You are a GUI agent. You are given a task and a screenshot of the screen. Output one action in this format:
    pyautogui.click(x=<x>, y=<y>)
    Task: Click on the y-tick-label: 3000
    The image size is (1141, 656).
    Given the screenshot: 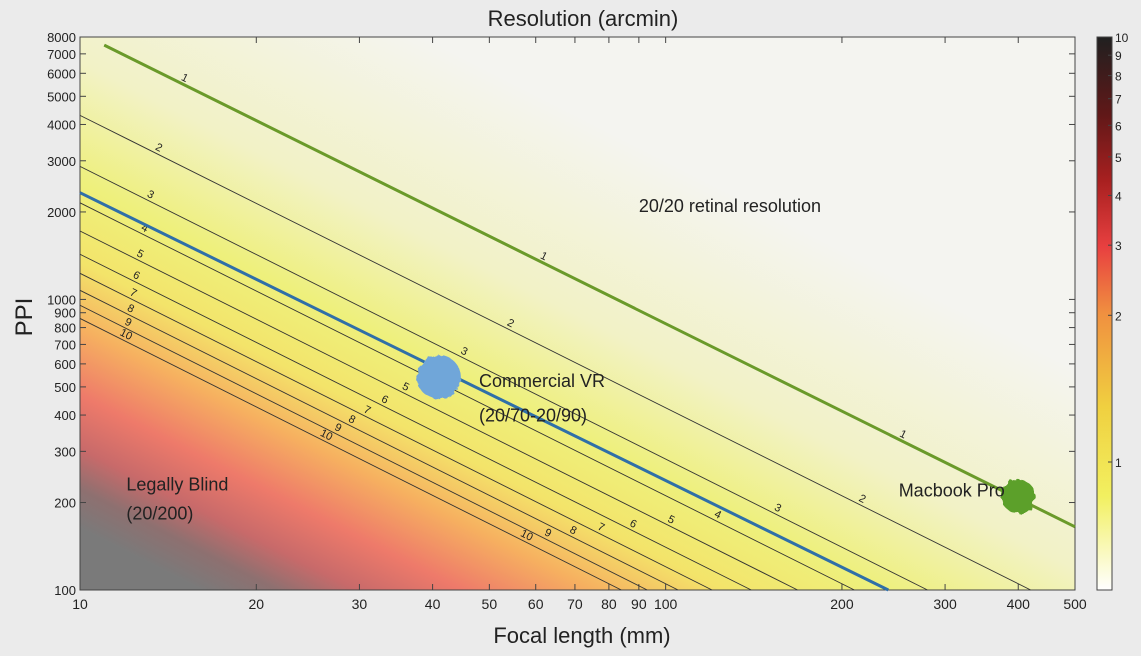 What is the action you would take?
    pyautogui.click(x=61, y=161)
    